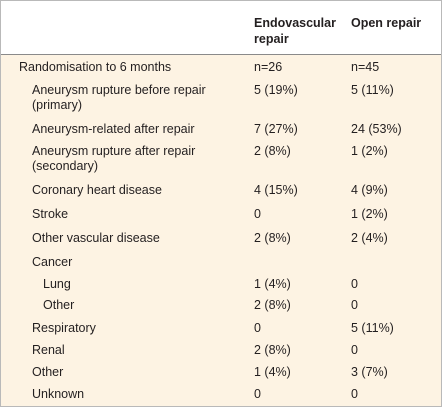 The height and width of the screenshot is (407, 442). Describe the element at coordinates (276, 129) in the screenshot. I see `endovascular-value: 7 (27%)` at that location.